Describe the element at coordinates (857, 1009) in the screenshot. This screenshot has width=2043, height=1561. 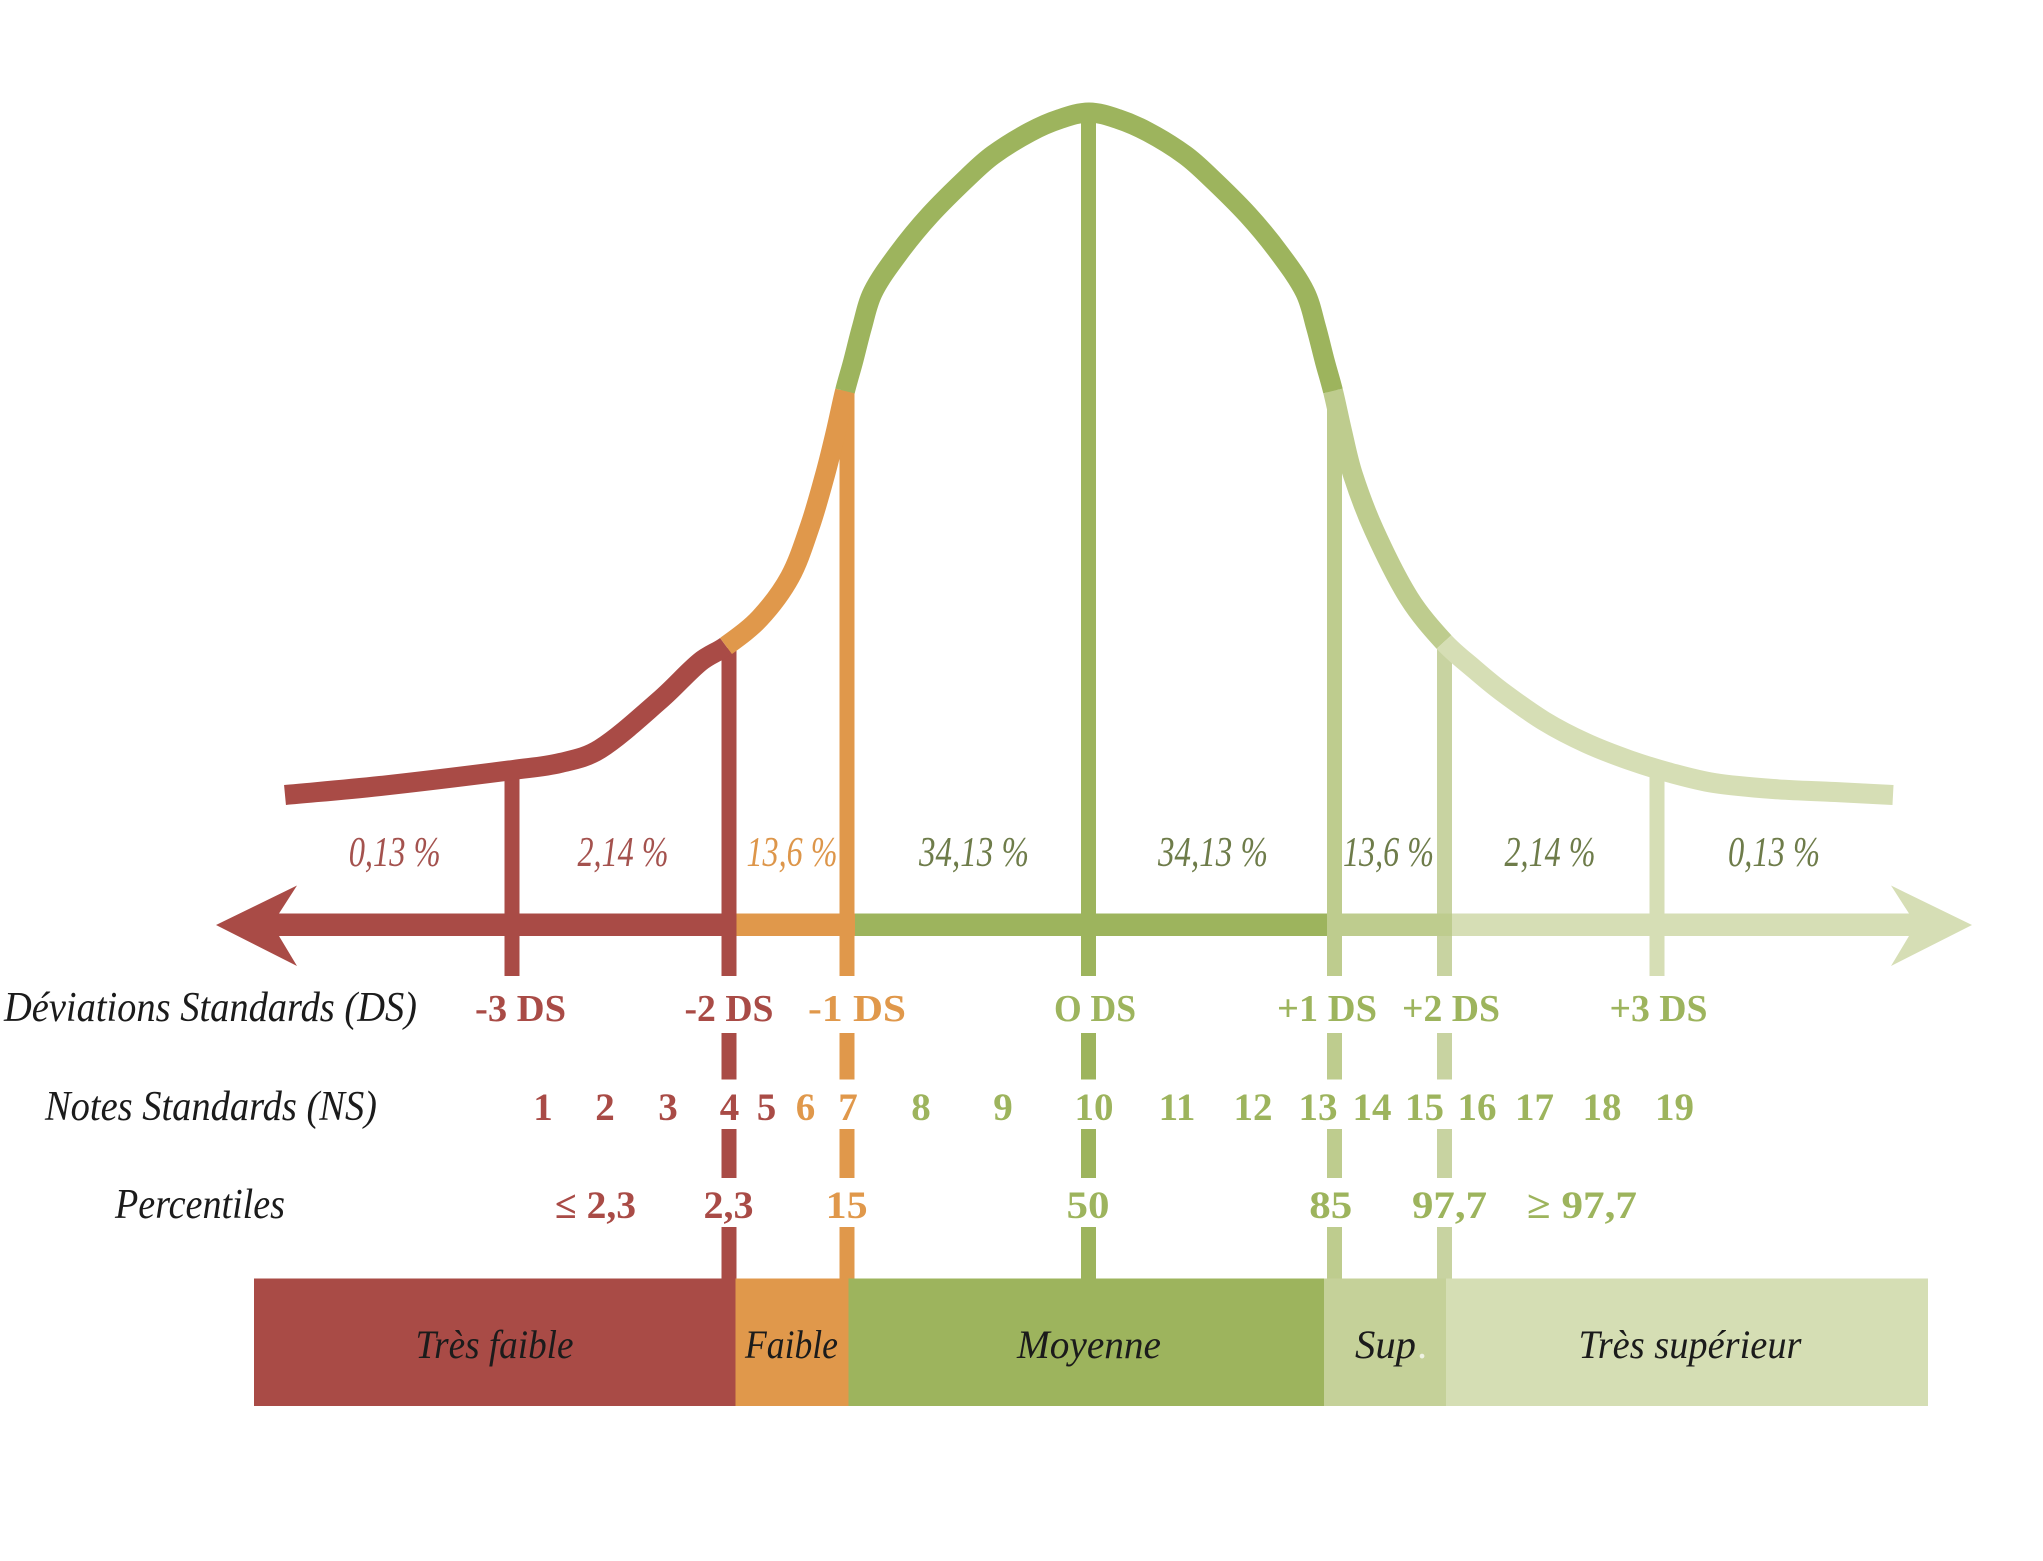
I see `svg-text: -1 DS` at that location.